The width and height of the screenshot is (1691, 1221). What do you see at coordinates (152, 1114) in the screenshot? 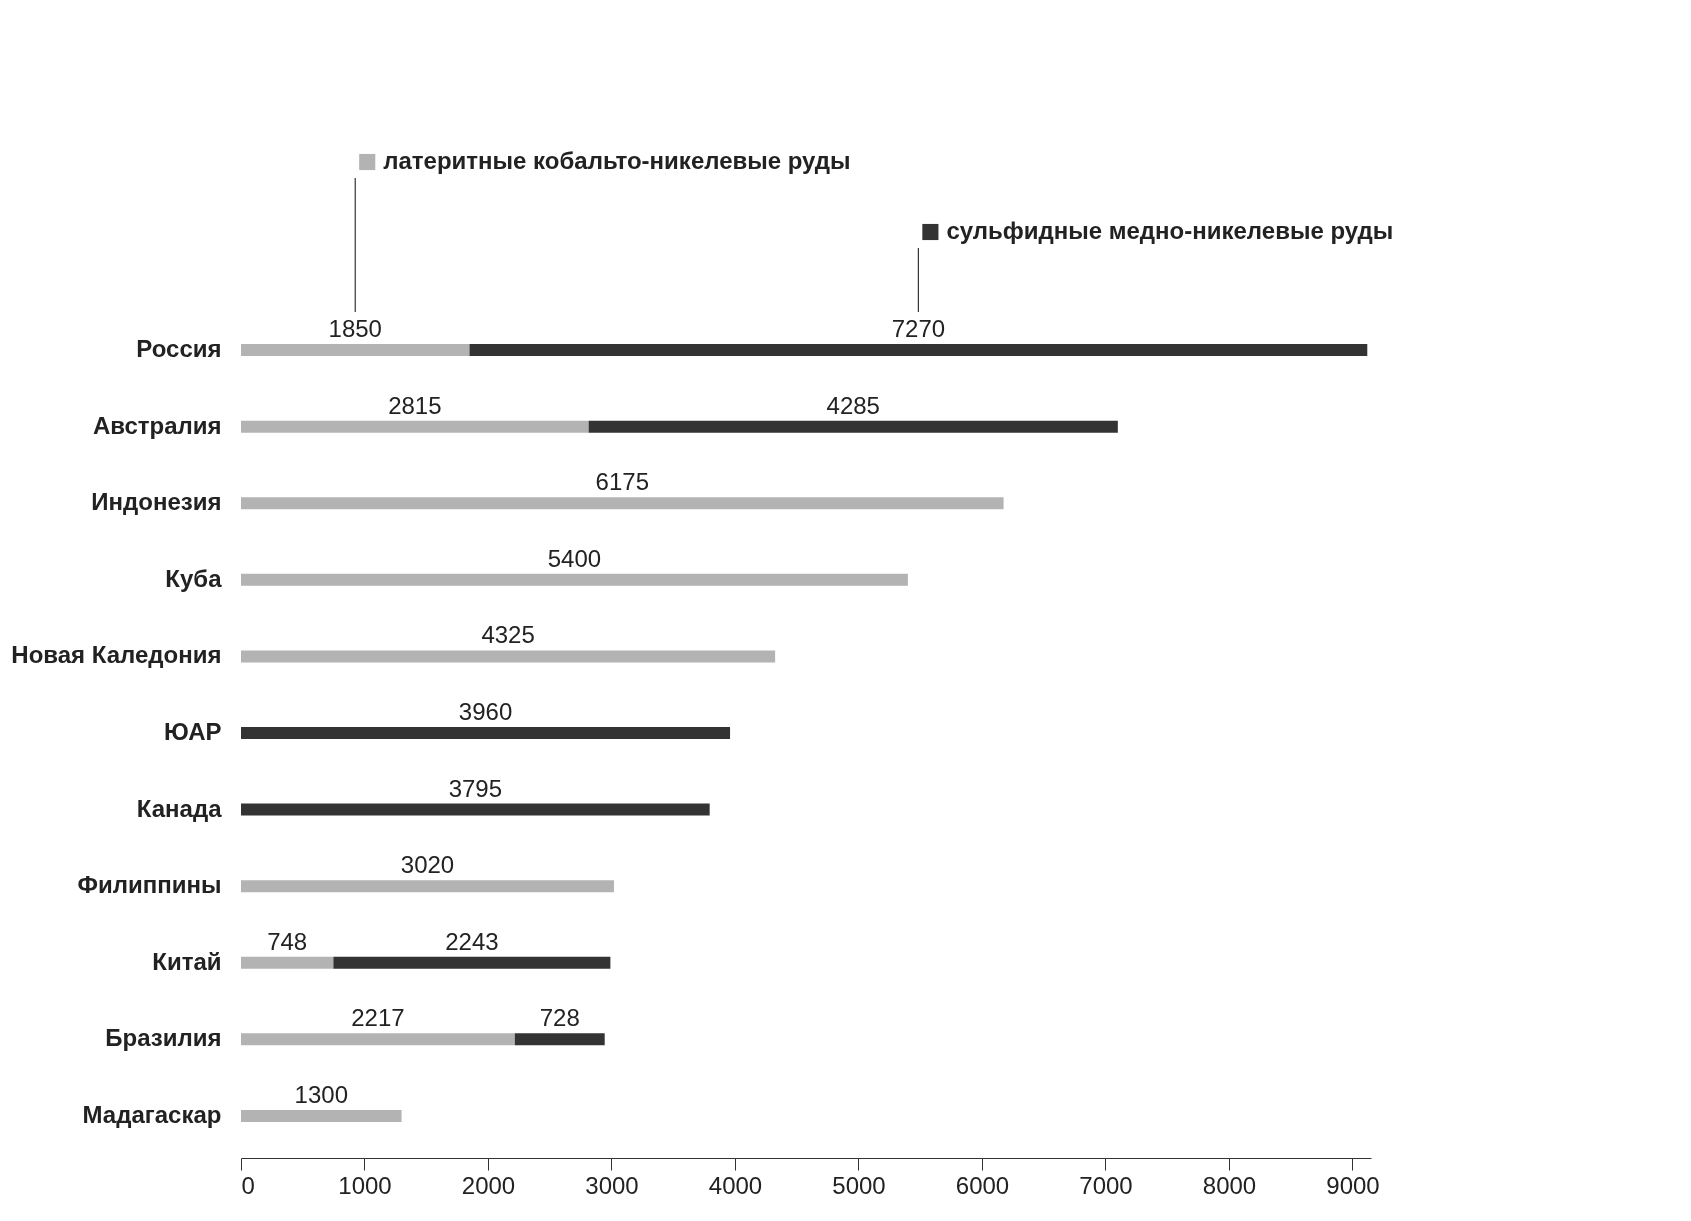
I see `y-tick-label: Мадагаскар` at bounding box center [152, 1114].